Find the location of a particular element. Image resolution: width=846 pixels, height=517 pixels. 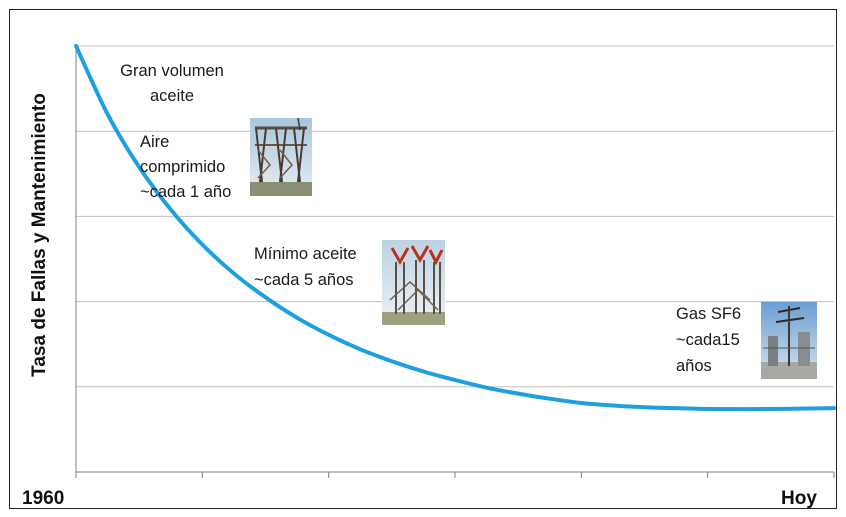

annotation-sf6-line3: años is located at coordinates (694, 366).